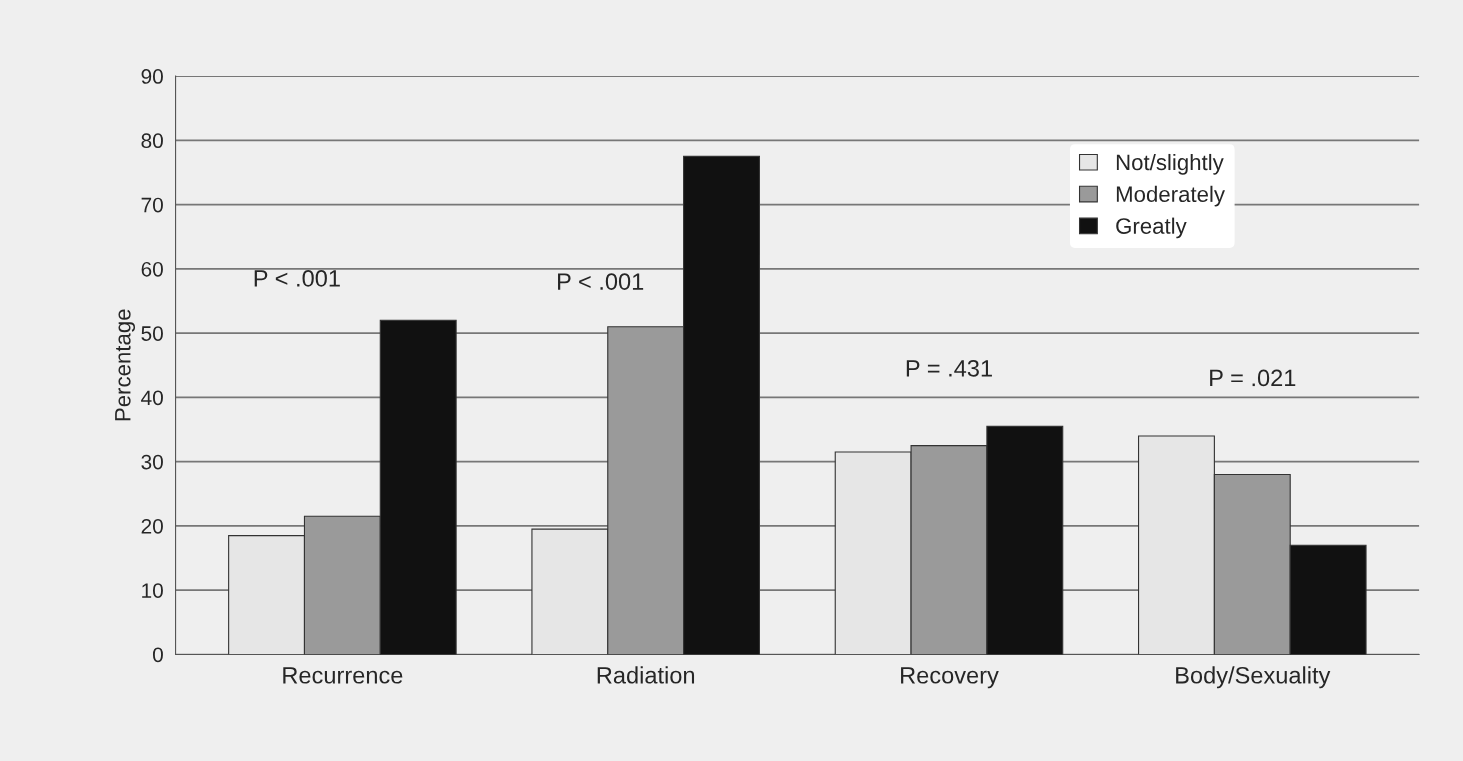 The image size is (1463, 761). What do you see at coordinates (152, 269) in the screenshot?
I see `y-tick-label: 60` at bounding box center [152, 269].